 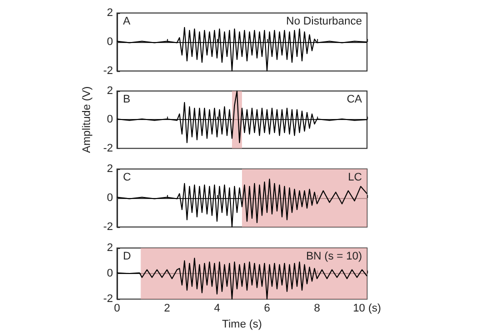 I want to click on y-axis-title: Amplitude (V), so click(x=86, y=120).